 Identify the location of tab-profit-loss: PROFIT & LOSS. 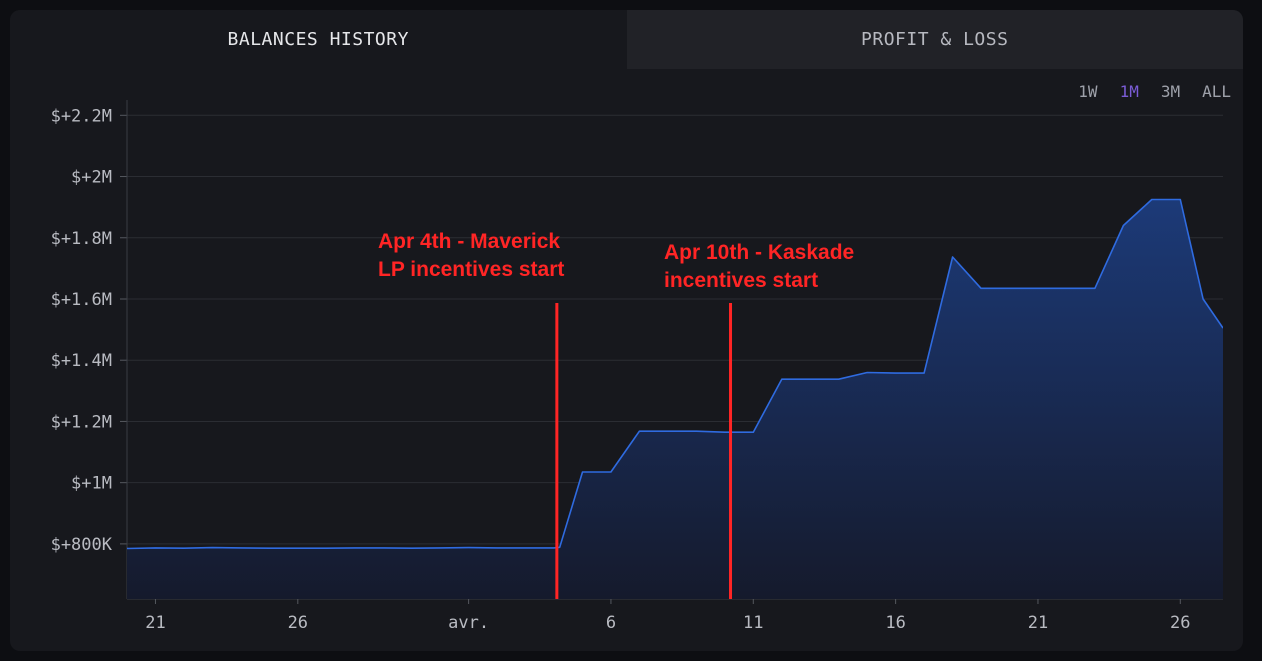
(934, 39).